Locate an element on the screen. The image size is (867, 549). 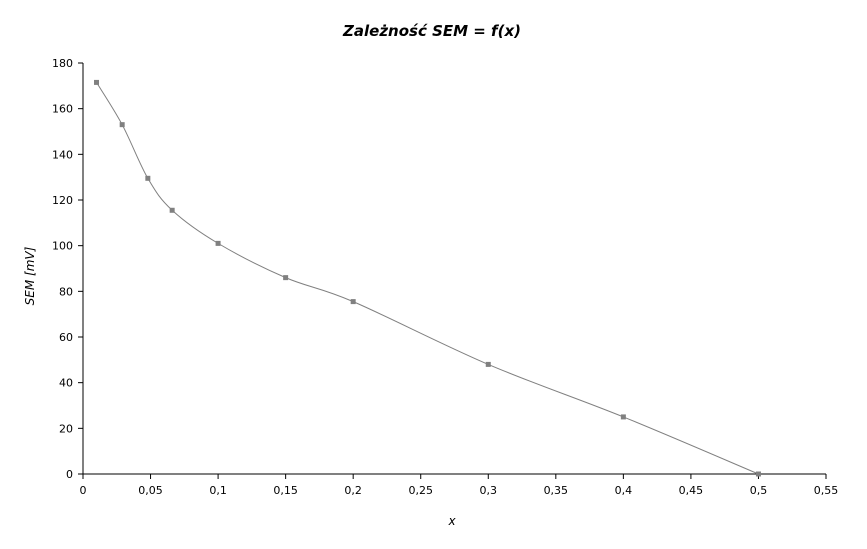
x-tick-label: 0,45 is located at coordinates (691, 490).